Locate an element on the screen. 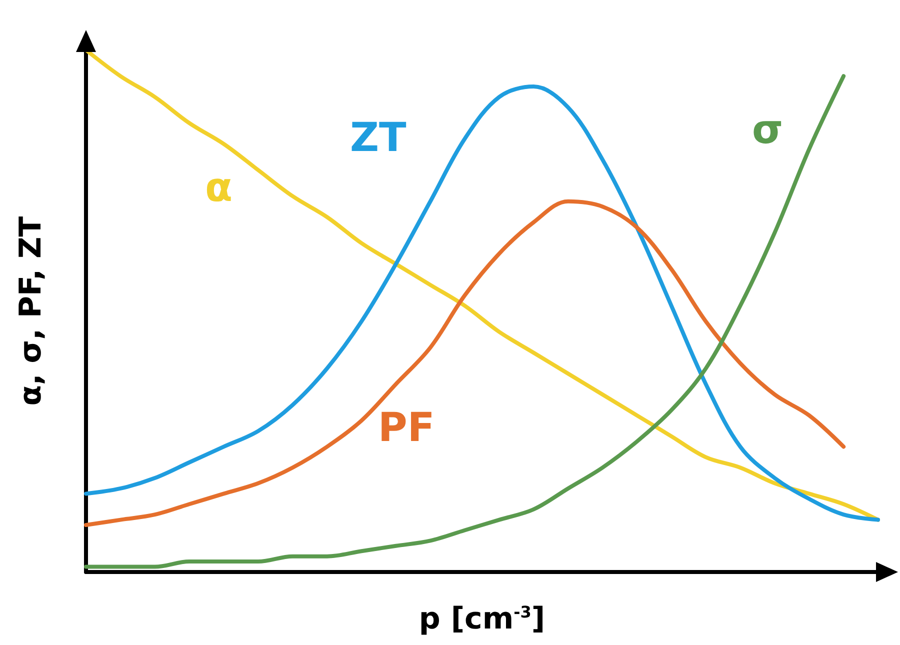 This screenshot has width=900, height=645. series-label: ZT is located at coordinates (379, 138).